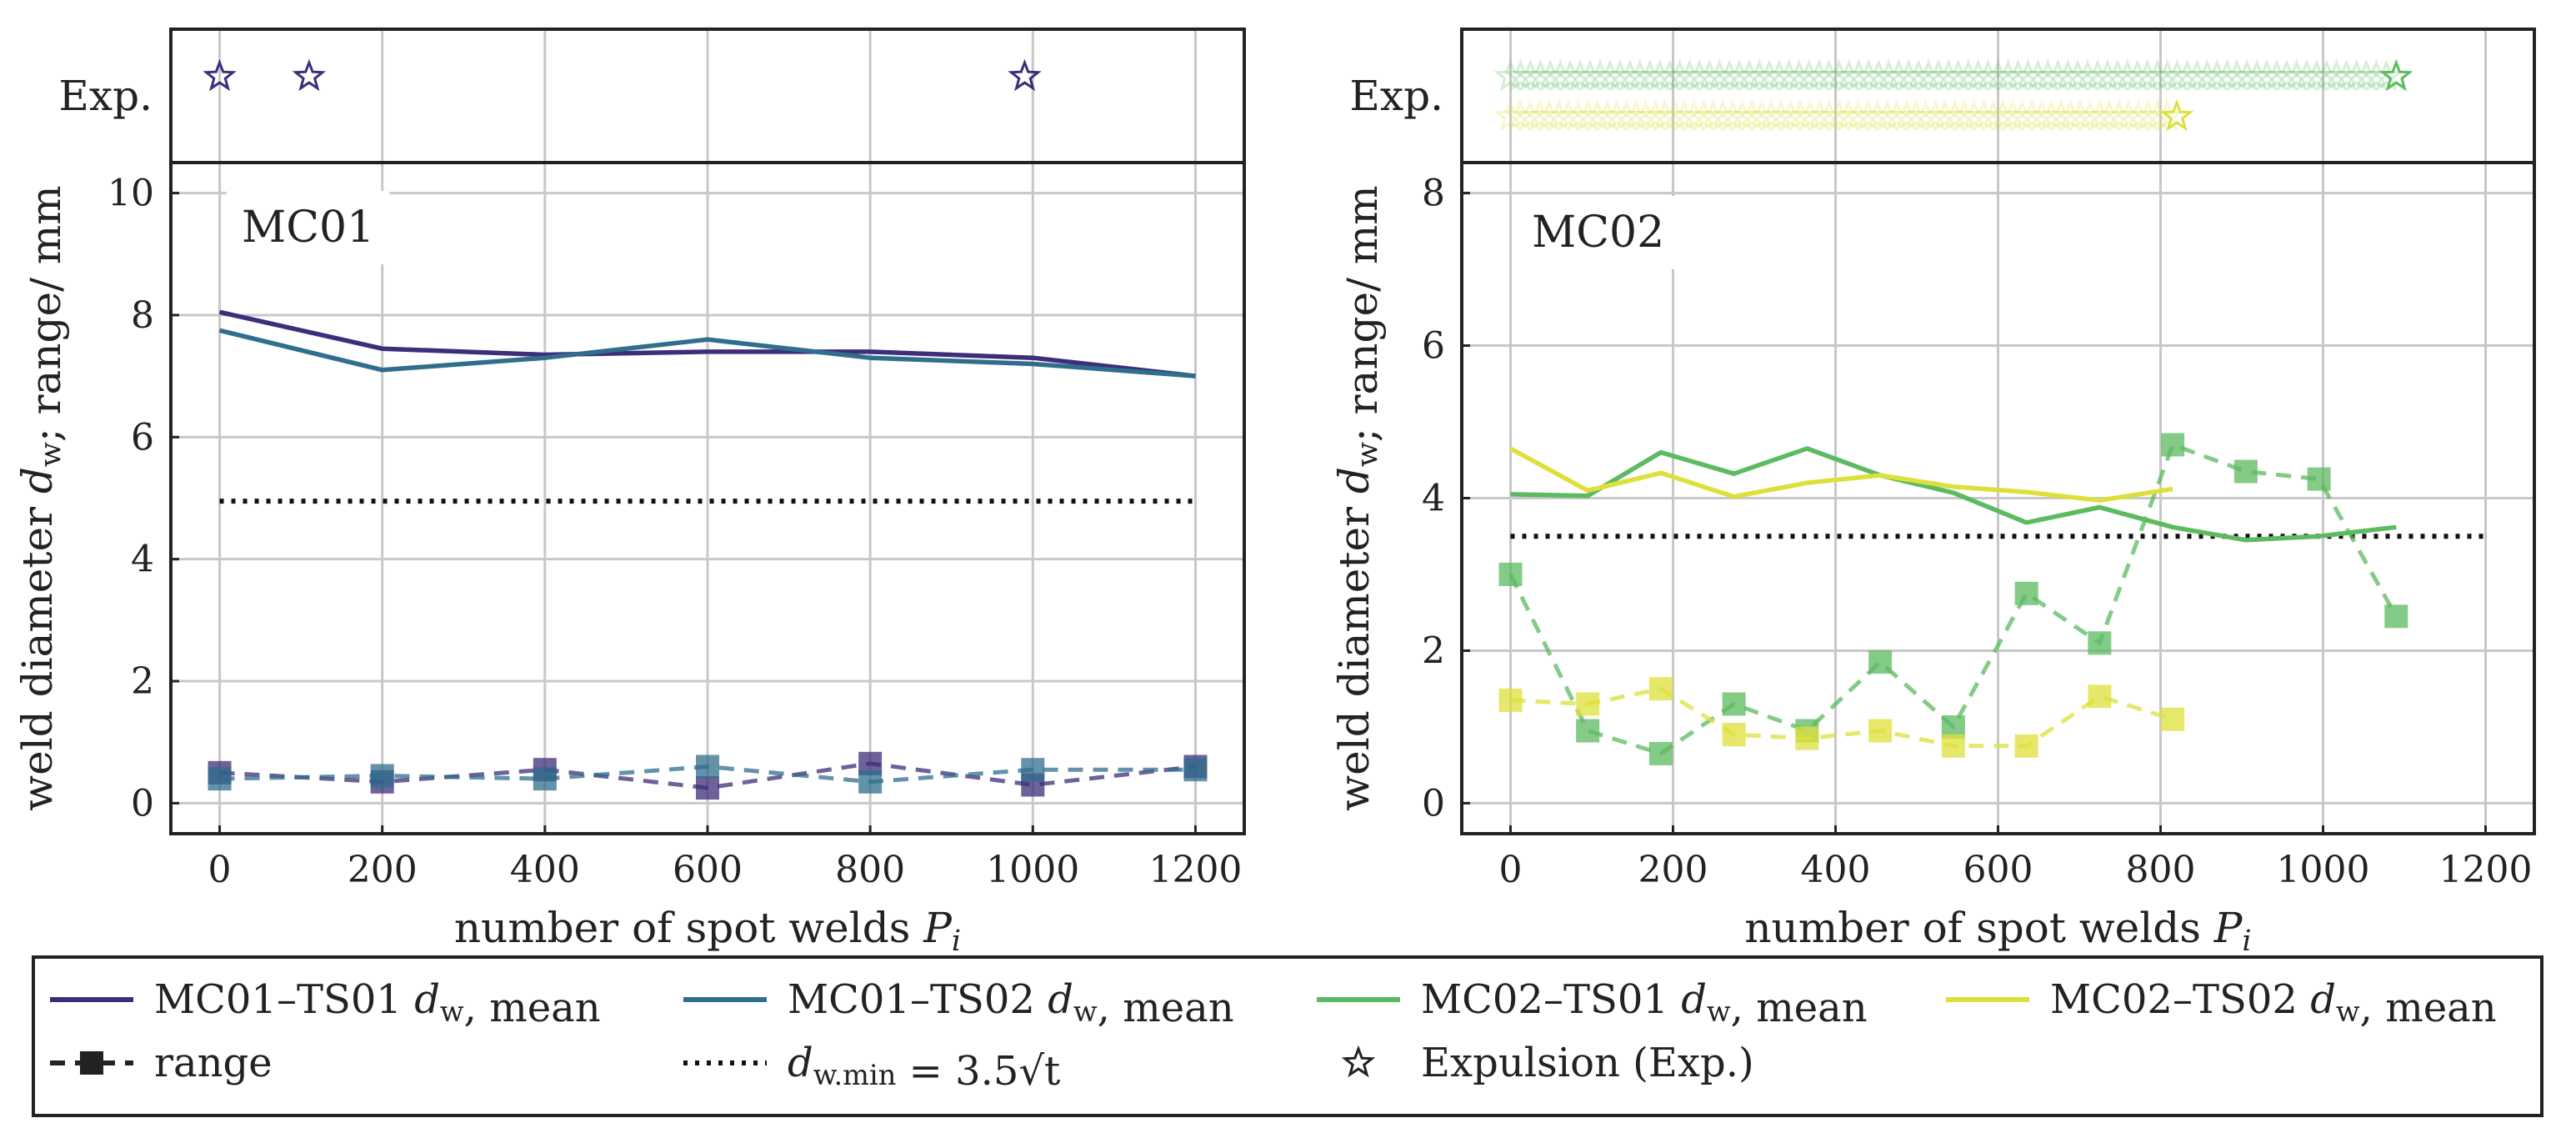 This screenshot has height=1138, width=2576. What do you see at coordinates (1645, 1004) in the screenshot?
I see `legend-label: MC02–TS01 dw, mean` at bounding box center [1645, 1004].